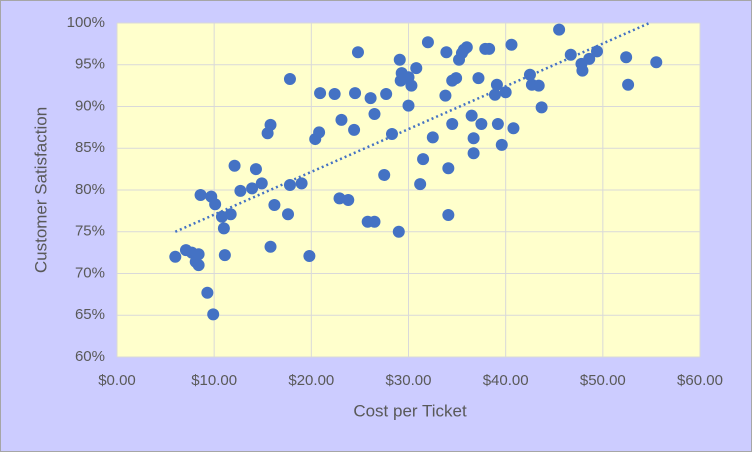 Image resolution: width=752 pixels, height=457 pixels. What do you see at coordinates (90, 189) in the screenshot?
I see `y-tick-label: 80%` at bounding box center [90, 189].